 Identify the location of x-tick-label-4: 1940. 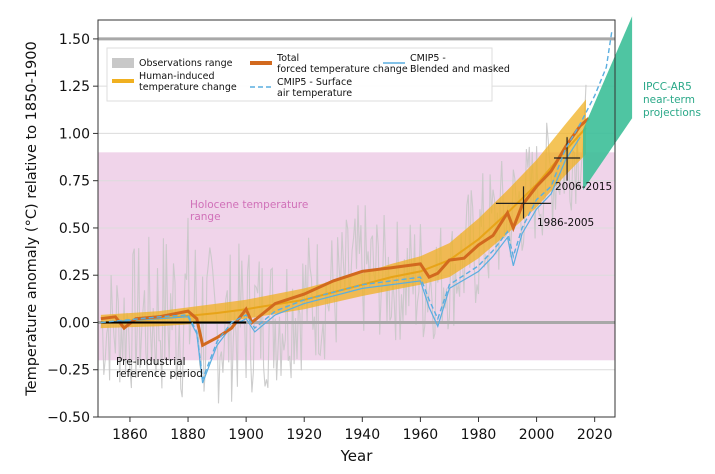
(362, 435).